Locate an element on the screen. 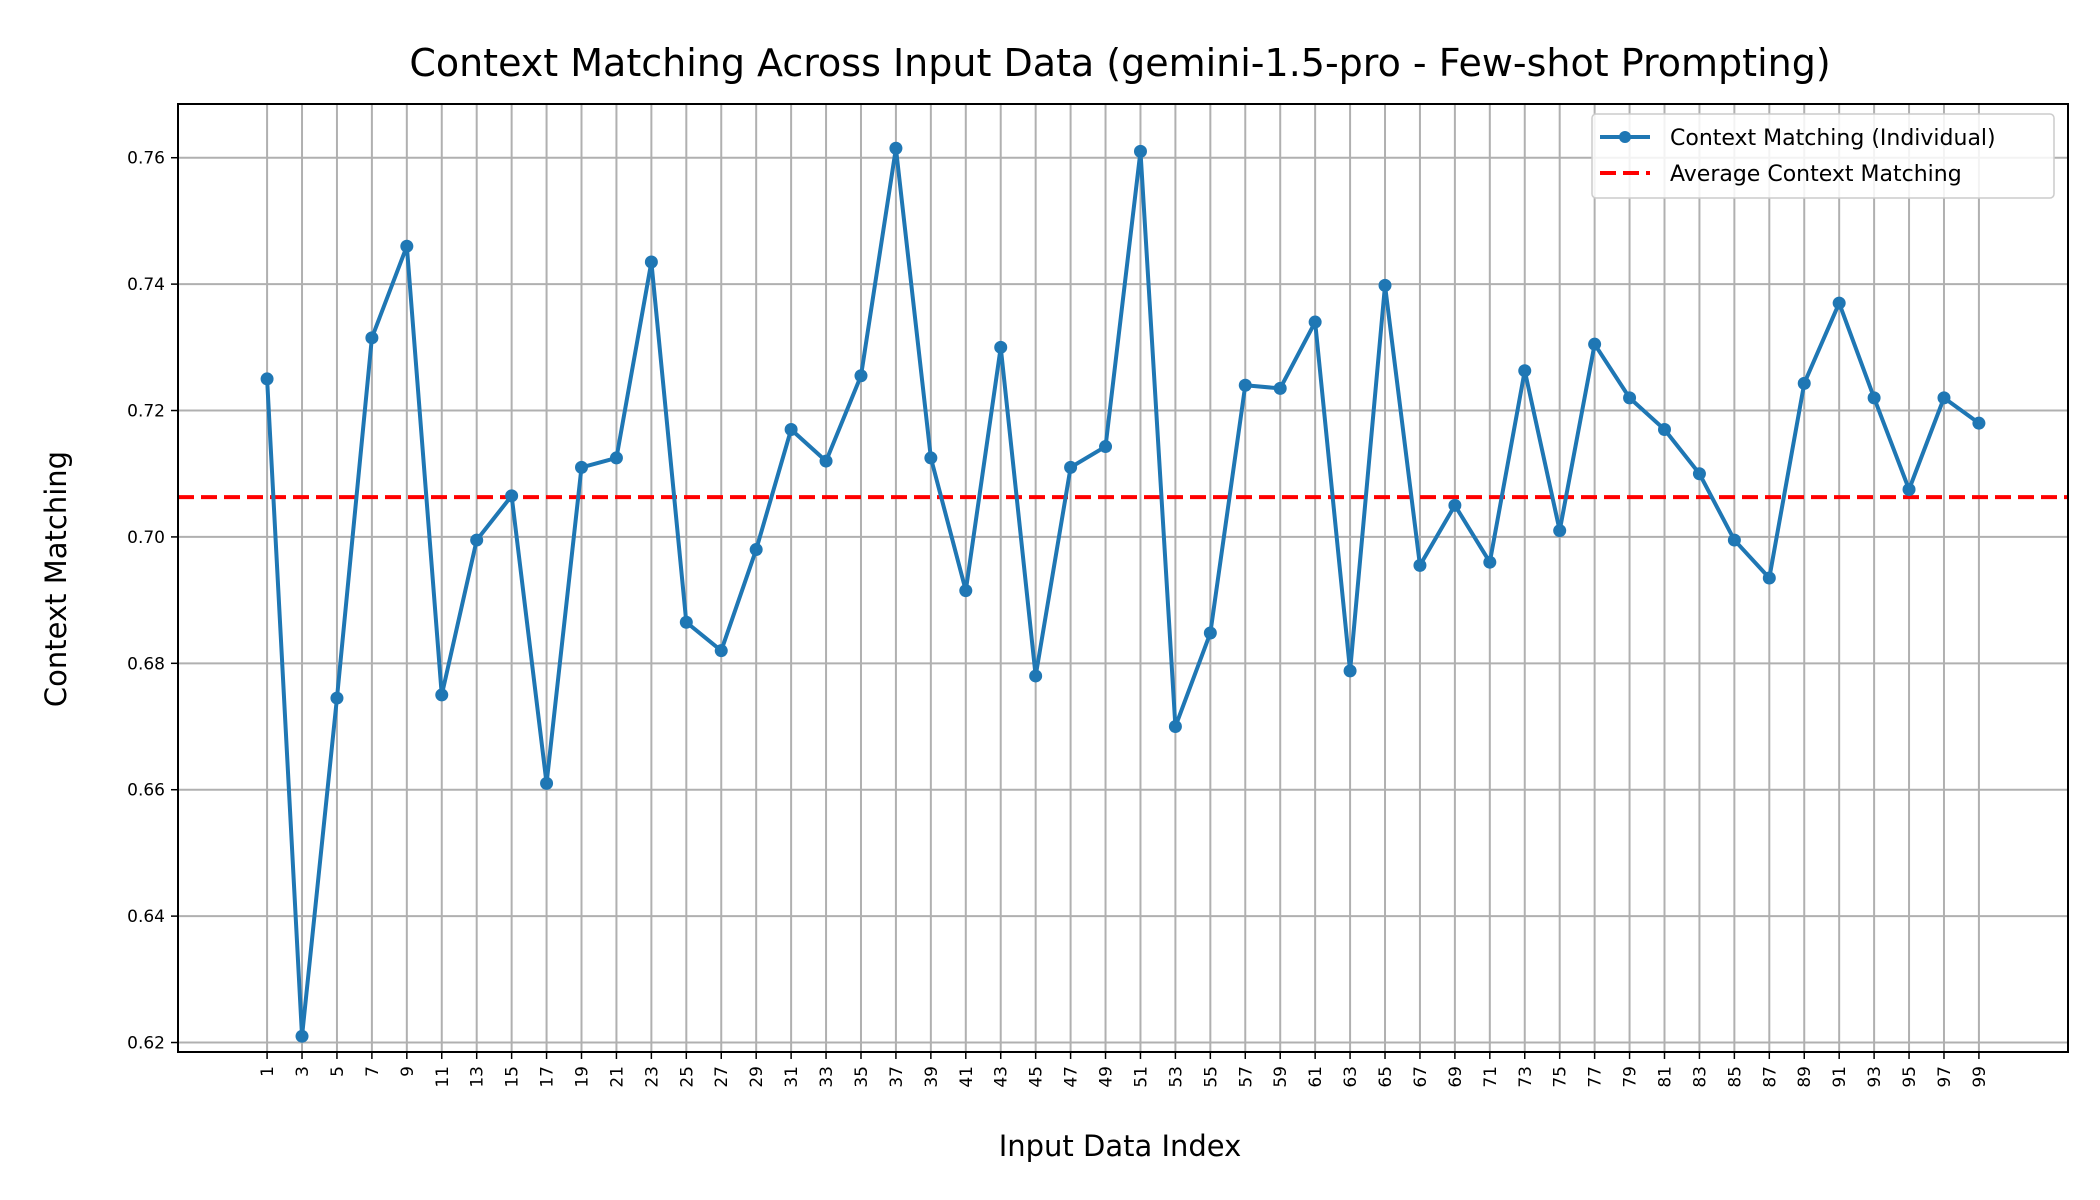 The width and height of the screenshot is (2100, 1200). x-tick-label: 87 is located at coordinates (1770, 1077).